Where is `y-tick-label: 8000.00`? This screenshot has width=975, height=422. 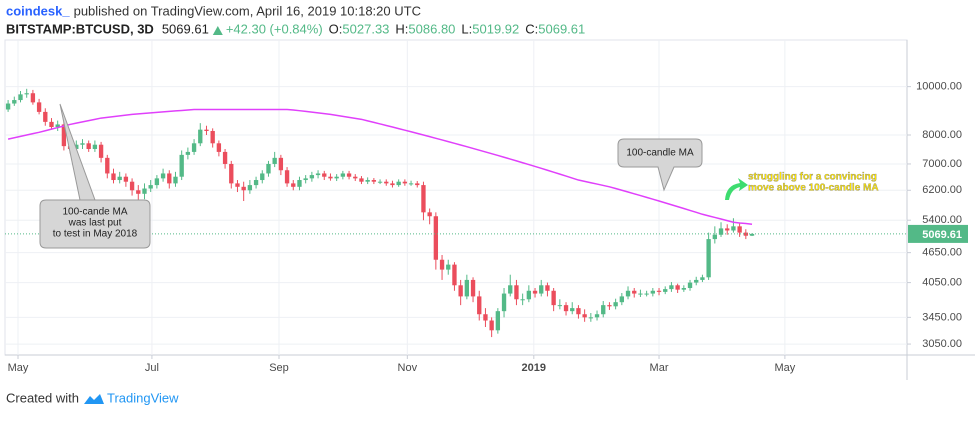 y-tick-label: 8000.00 is located at coordinates (942, 135).